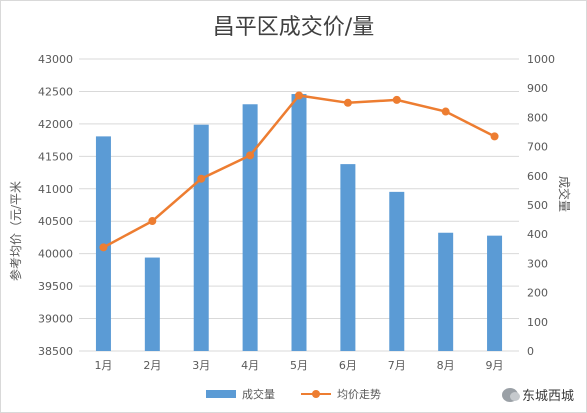 This screenshot has height=413, width=587. I want to click on y-right-tick-label: 700, so click(537, 147).